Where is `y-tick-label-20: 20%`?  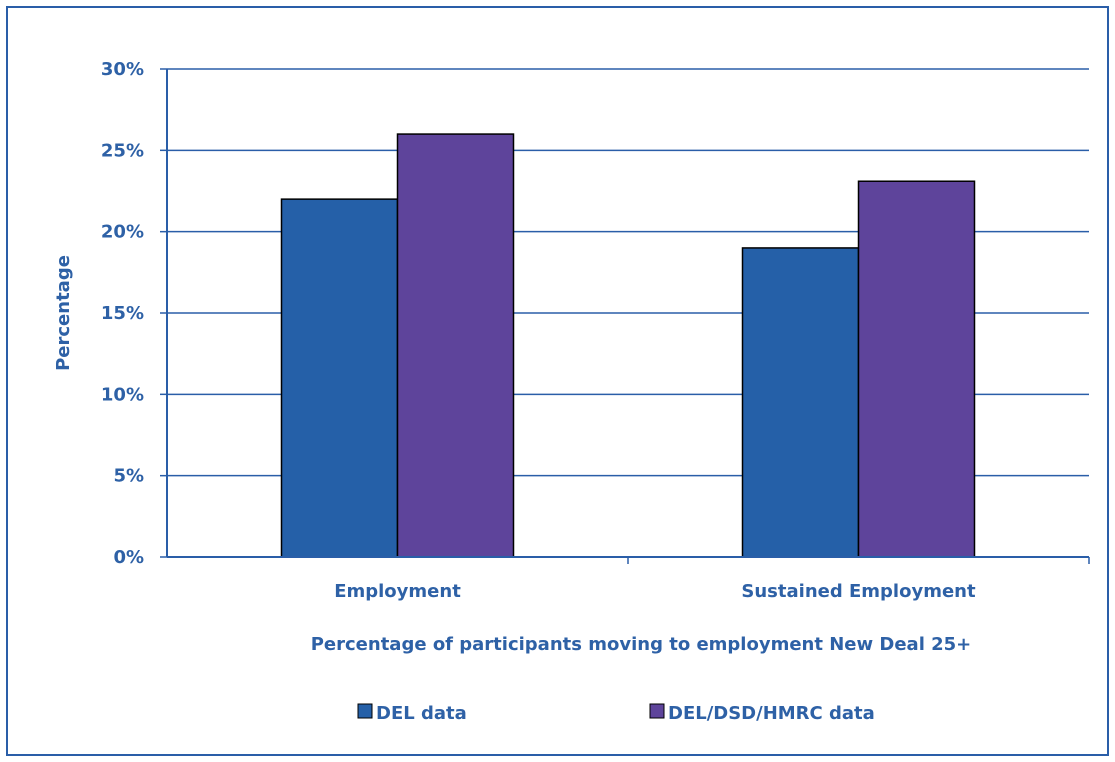
y-tick-label-20: 20% is located at coordinates (122, 232).